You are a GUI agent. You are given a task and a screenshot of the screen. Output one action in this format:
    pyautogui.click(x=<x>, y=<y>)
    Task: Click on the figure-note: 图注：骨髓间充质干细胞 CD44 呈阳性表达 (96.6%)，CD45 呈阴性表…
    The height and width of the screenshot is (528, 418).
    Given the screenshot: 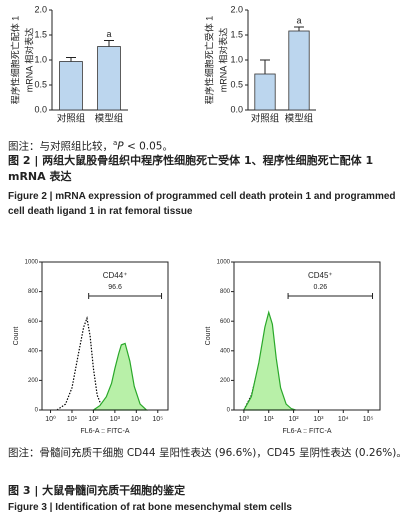 What is the action you would take?
    pyautogui.click(x=207, y=453)
    